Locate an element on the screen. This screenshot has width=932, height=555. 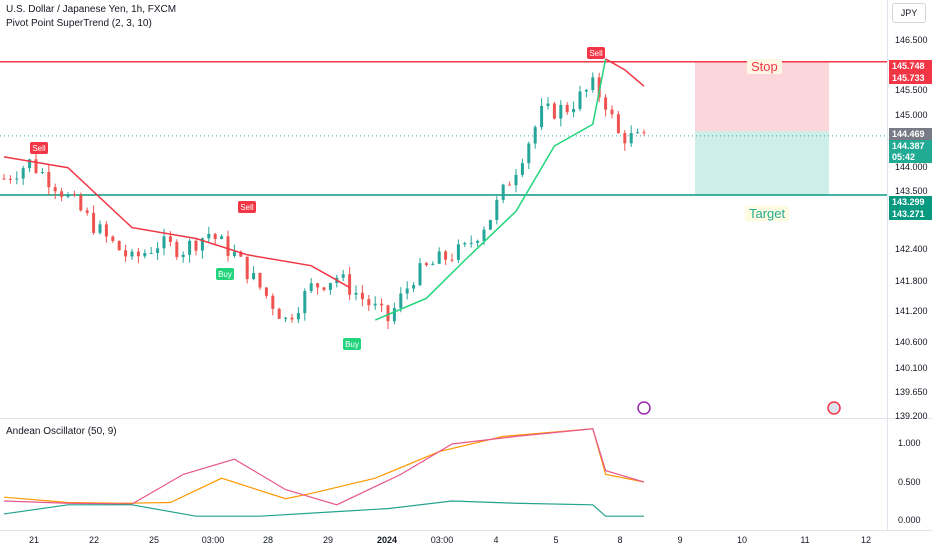
supertrend-tail-line is located at coordinates (625, 72).